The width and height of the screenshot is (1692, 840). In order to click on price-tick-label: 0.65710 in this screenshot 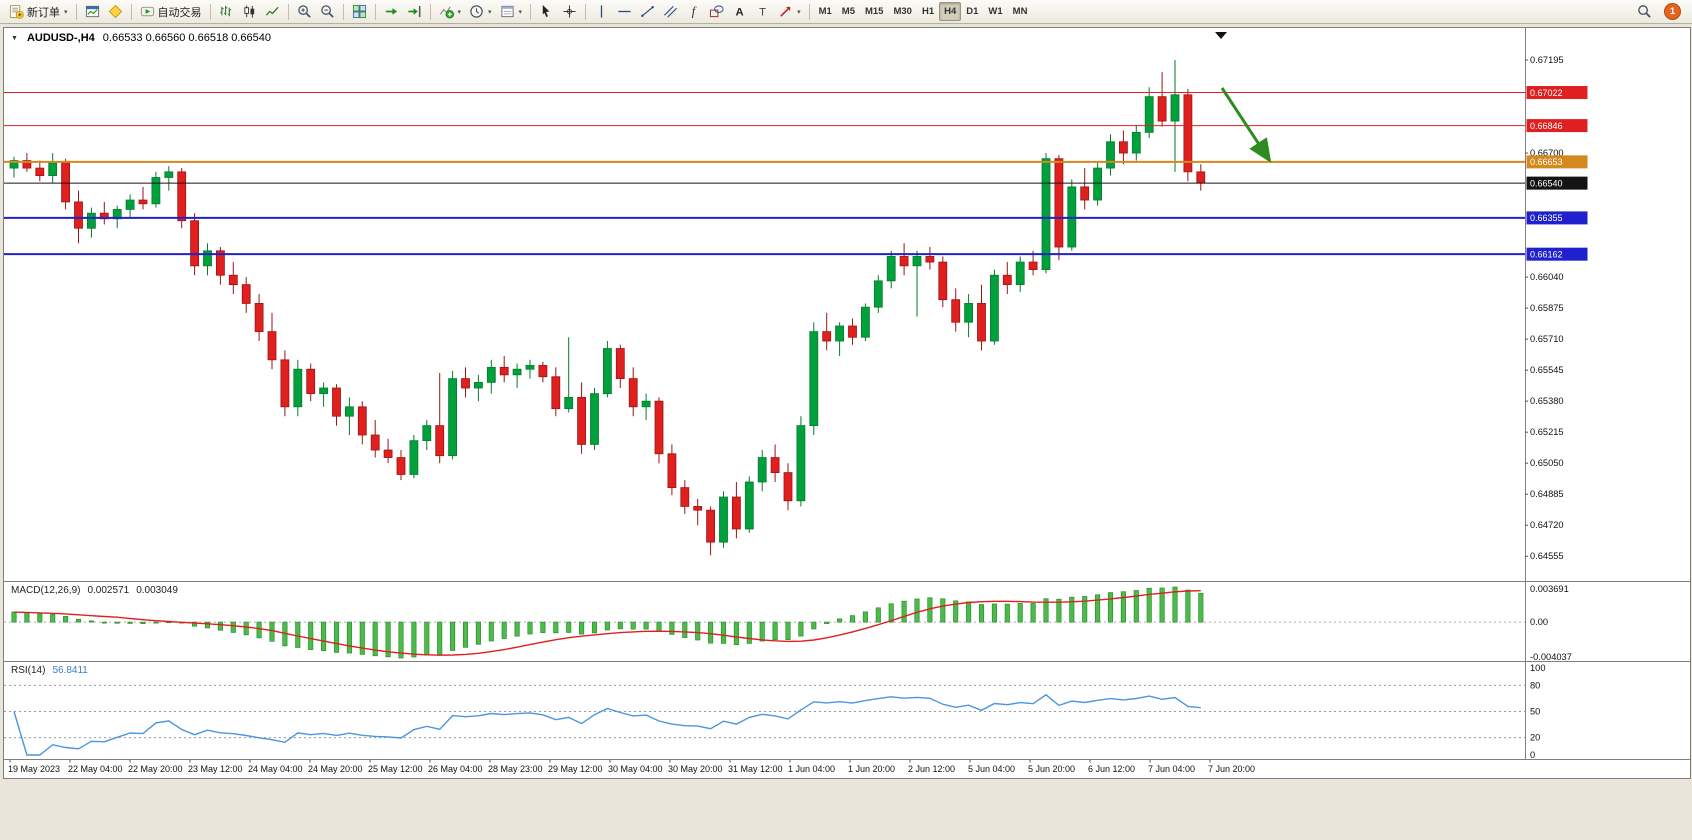, I will do `click(1547, 339)`.